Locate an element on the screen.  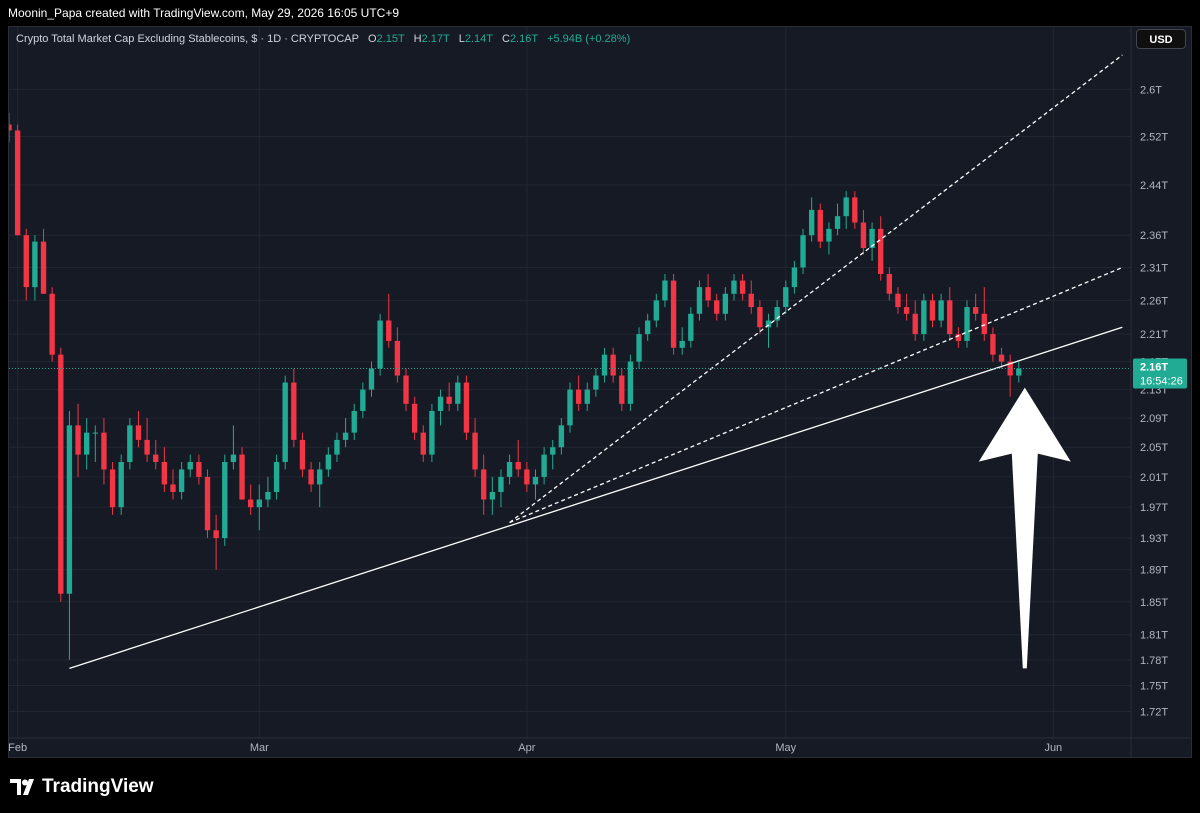
low-value: 2.14T is located at coordinates (478, 39).